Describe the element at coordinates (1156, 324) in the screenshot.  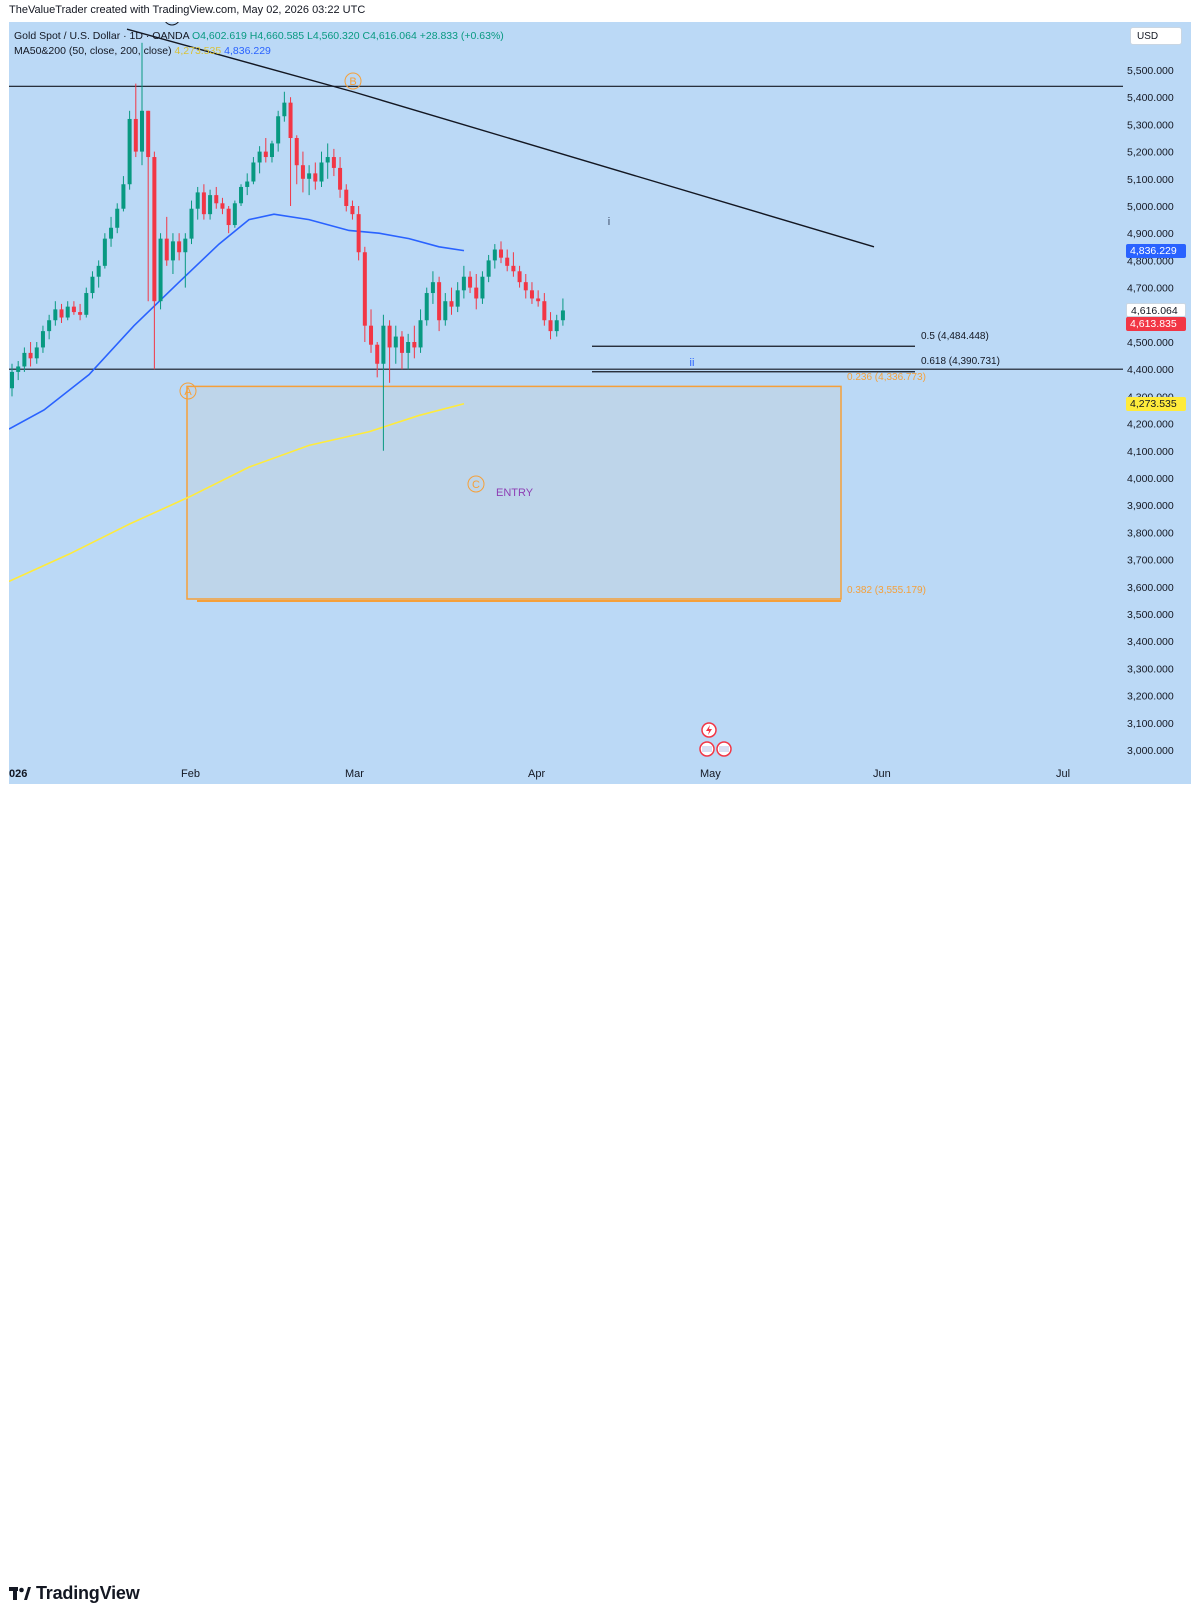
I see `price-tag-2: 4,613.835` at that location.